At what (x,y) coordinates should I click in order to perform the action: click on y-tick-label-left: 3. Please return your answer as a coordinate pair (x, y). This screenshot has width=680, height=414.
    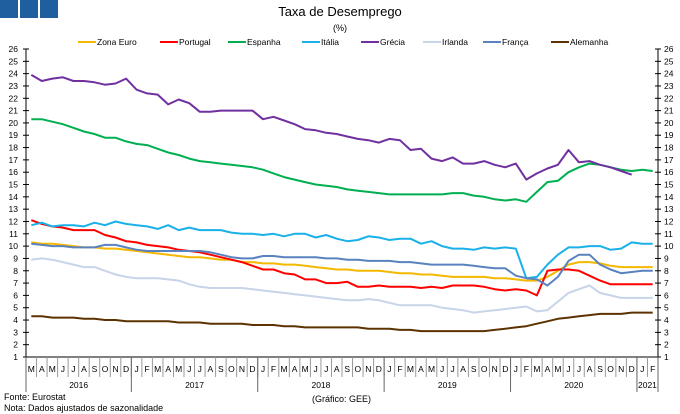
    Looking at the image, I should click on (15, 332).